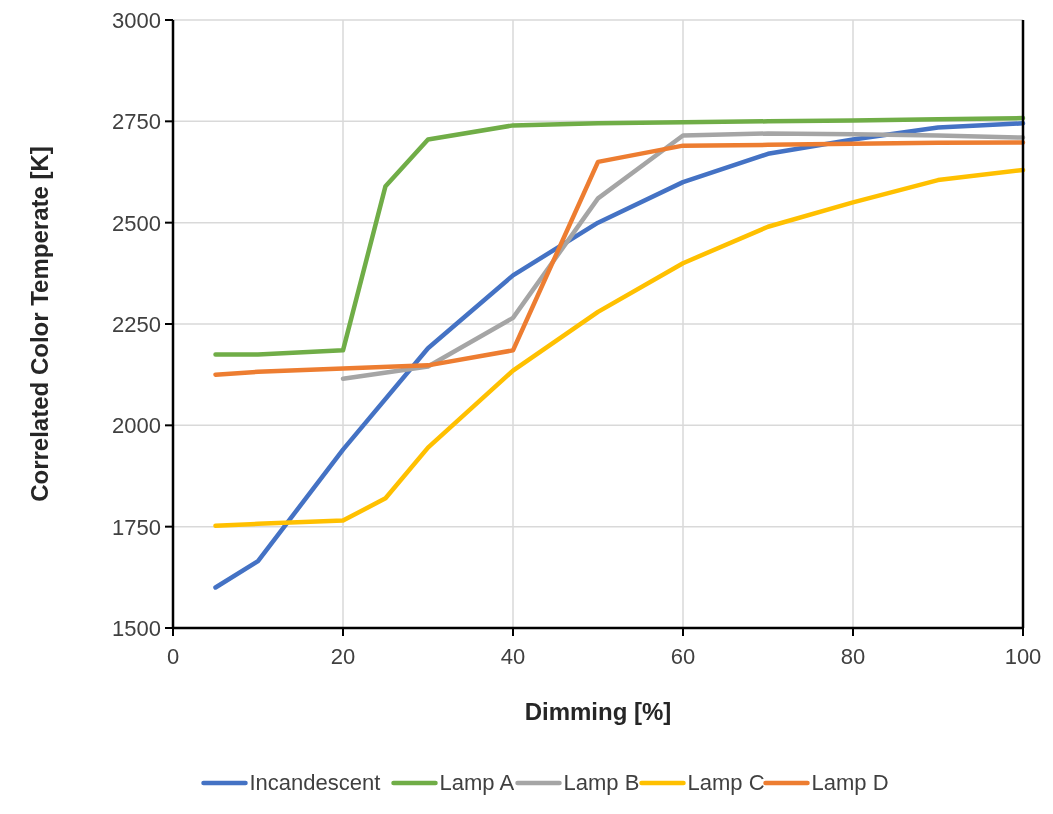 The height and width of the screenshot is (814, 1053). I want to click on x-tick-label: 0, so click(173, 656).